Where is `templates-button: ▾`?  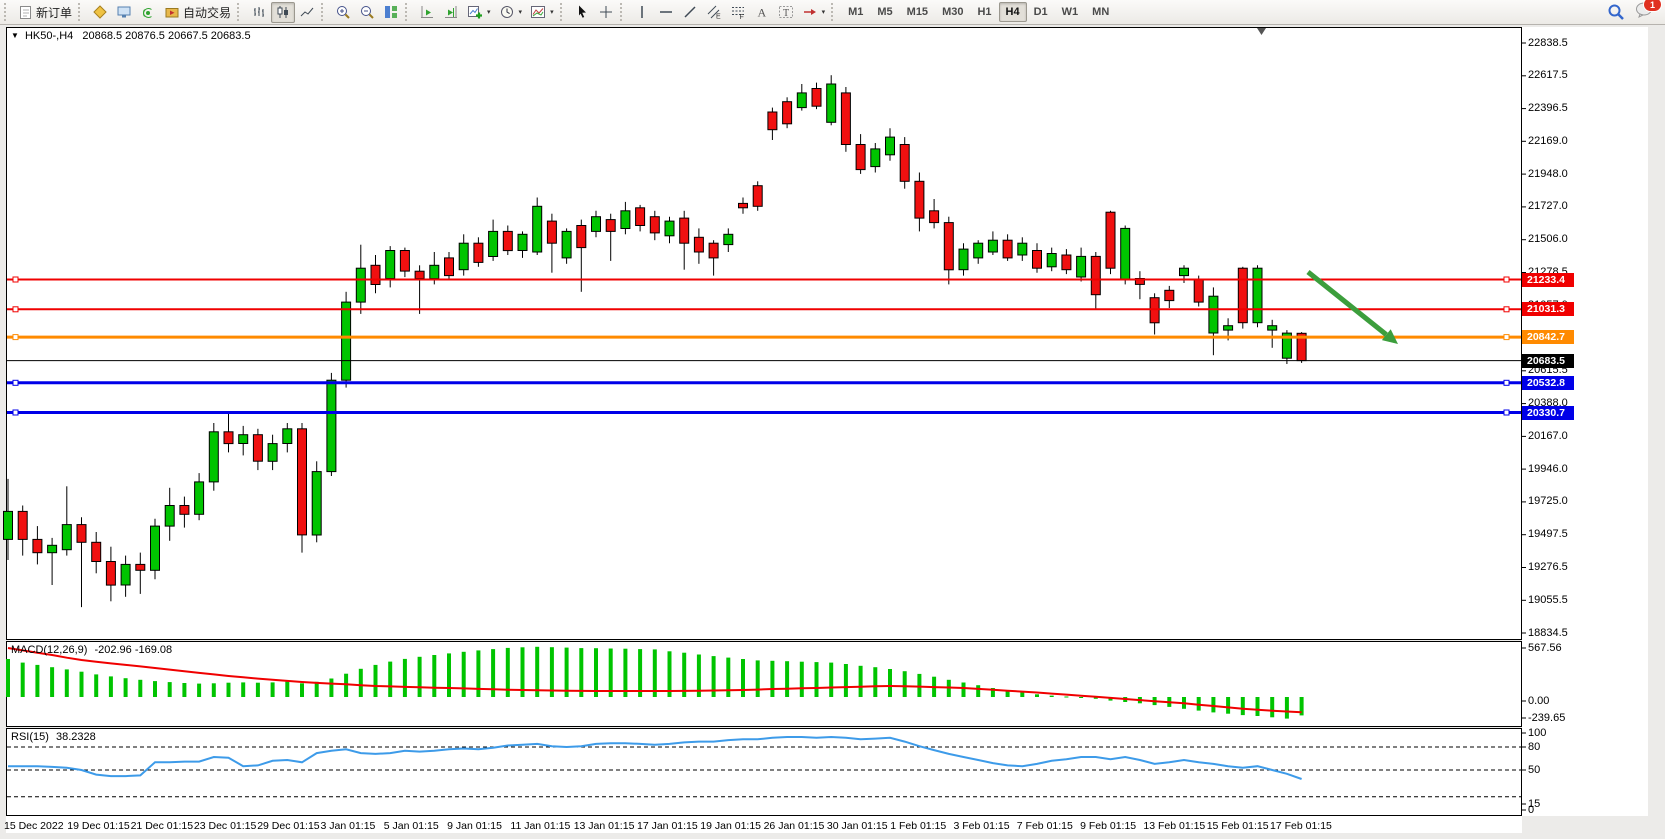
templates-button: ▾ is located at coordinates (542, 12).